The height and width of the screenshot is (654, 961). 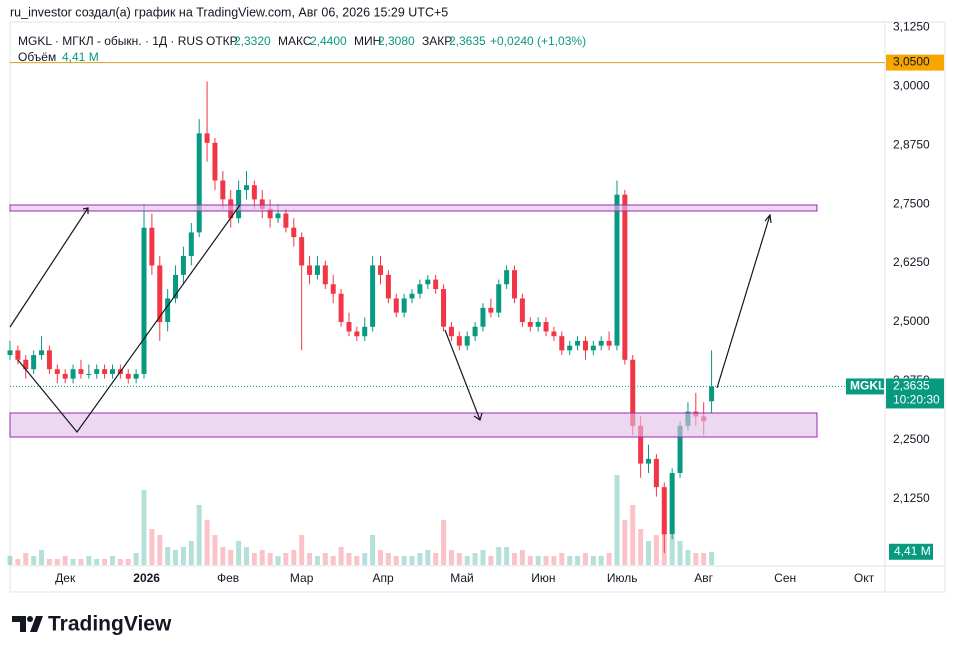 What do you see at coordinates (867, 386) in the screenshot?
I see `symbol-badge-text: MGKL` at bounding box center [867, 386].